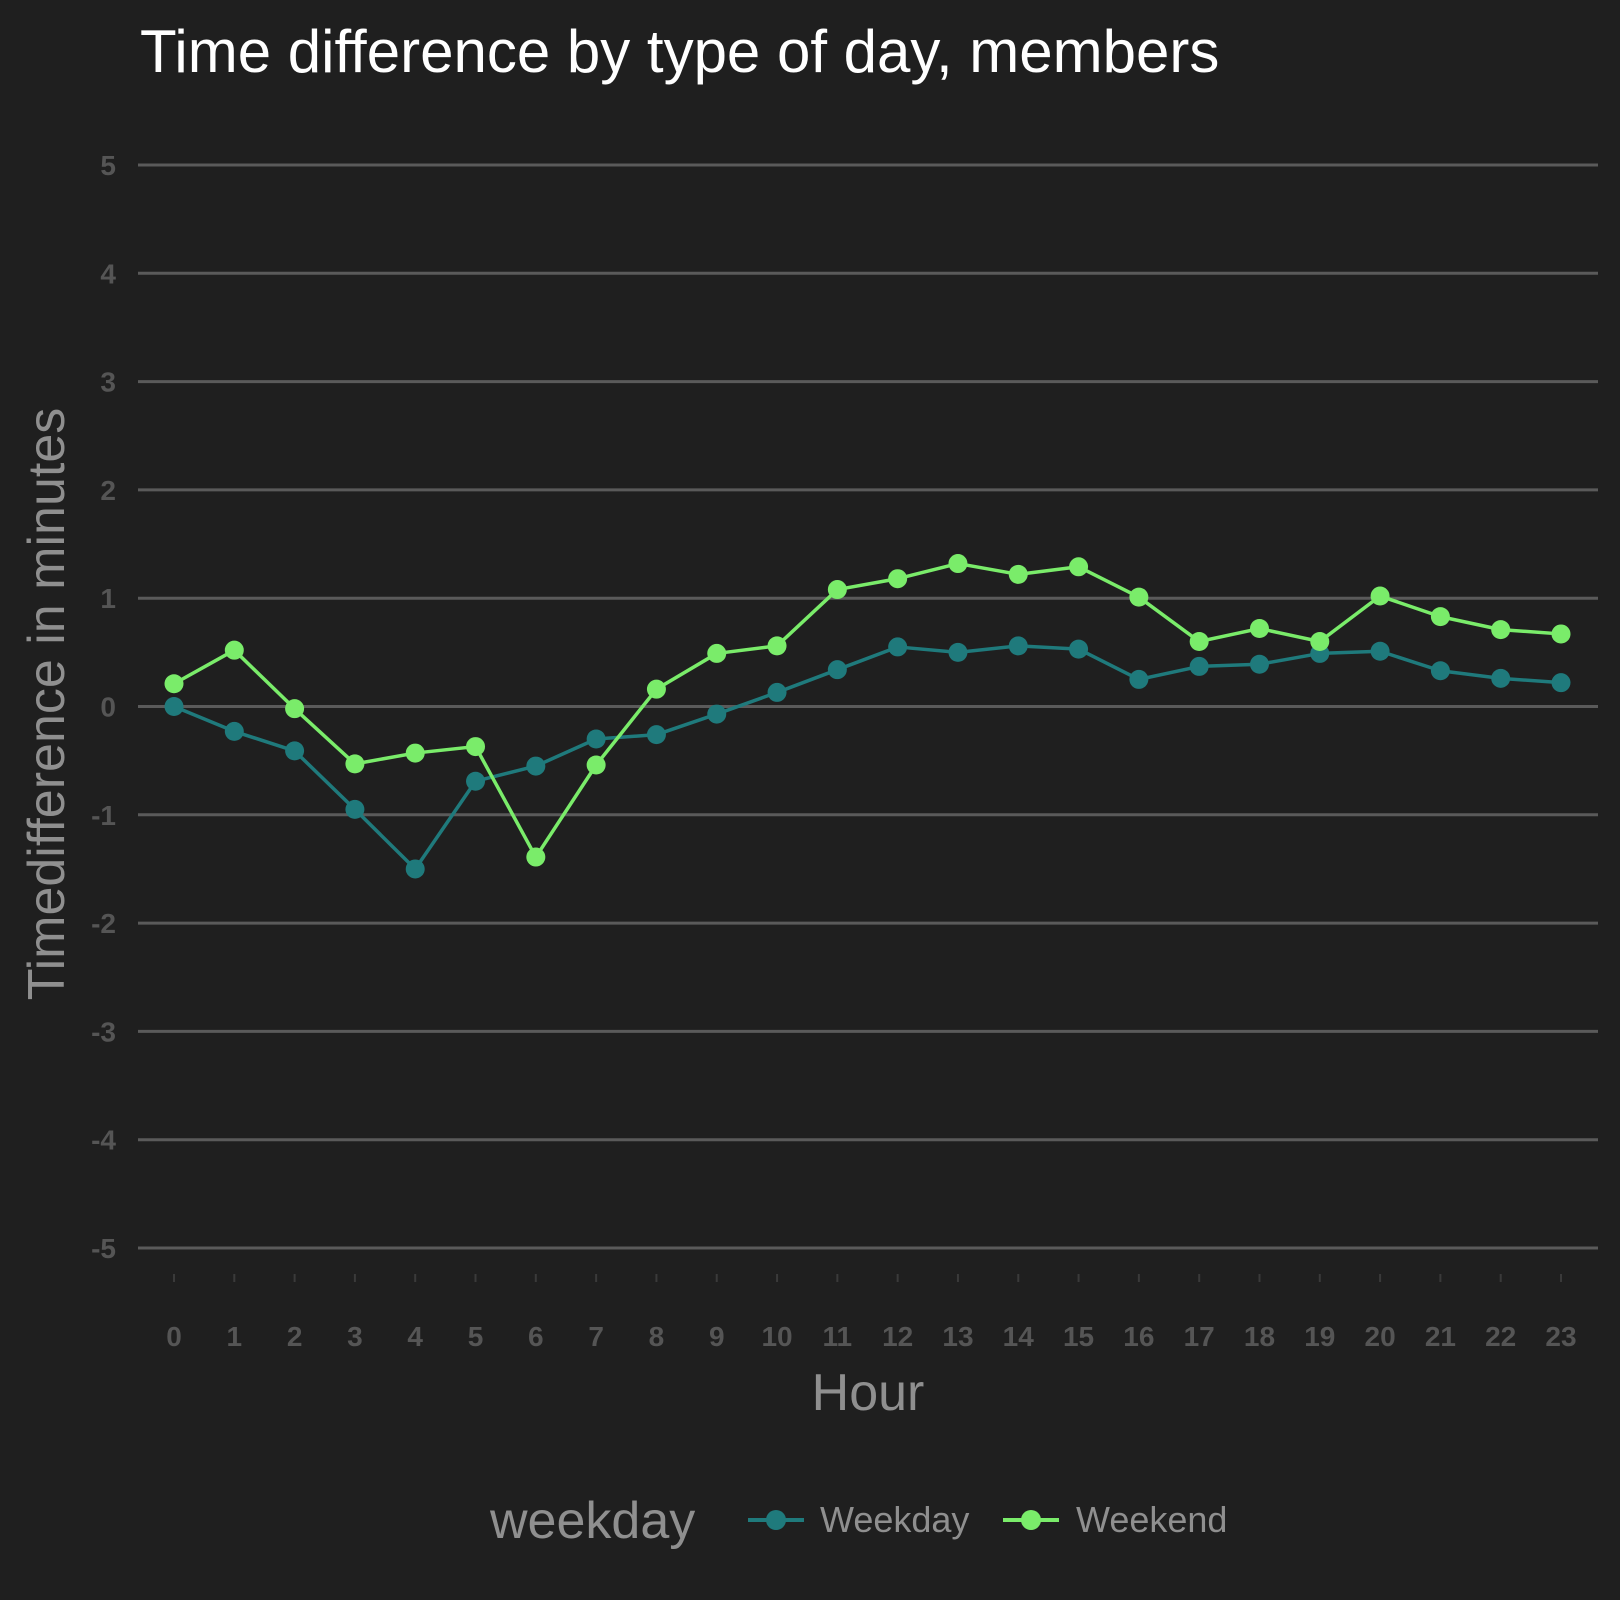 The width and height of the screenshot is (1620, 1600). I want to click on legend-key-weekend-marker, so click(1031, 1520).